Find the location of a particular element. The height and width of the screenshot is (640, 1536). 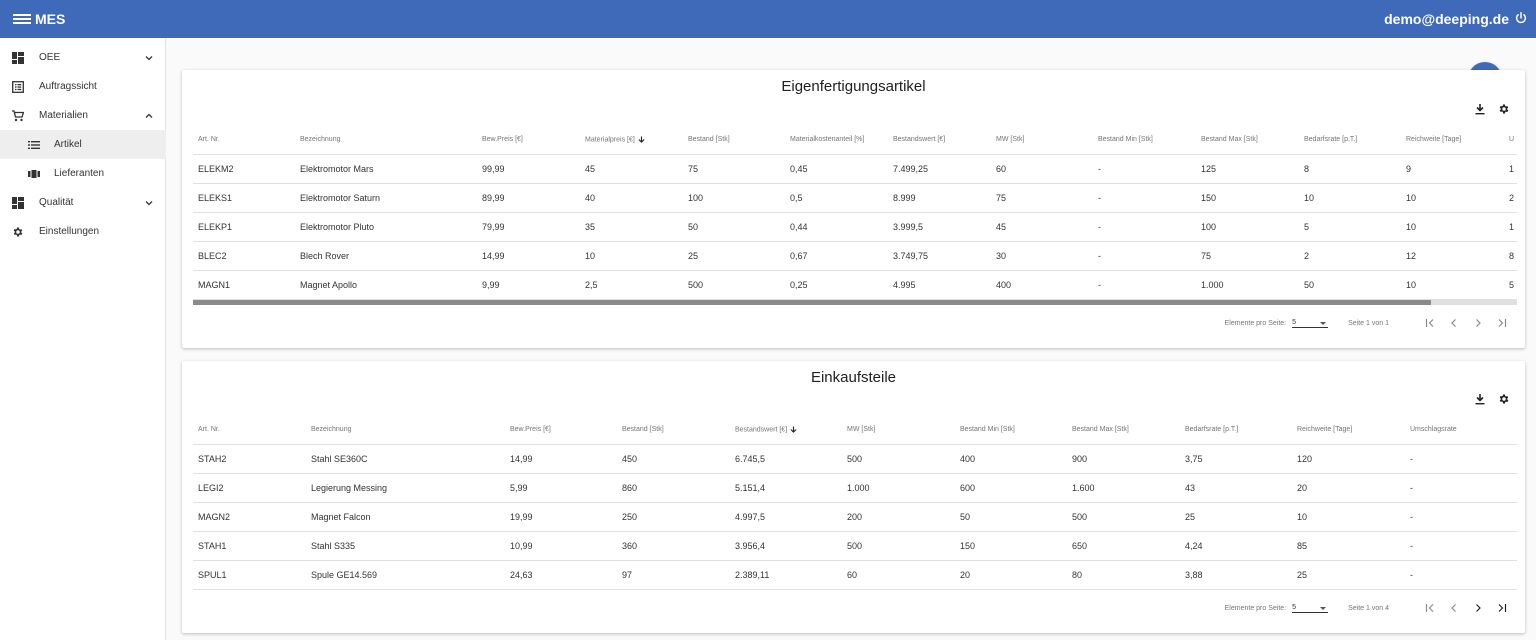

table-cell: - is located at coordinates (1144, 285).